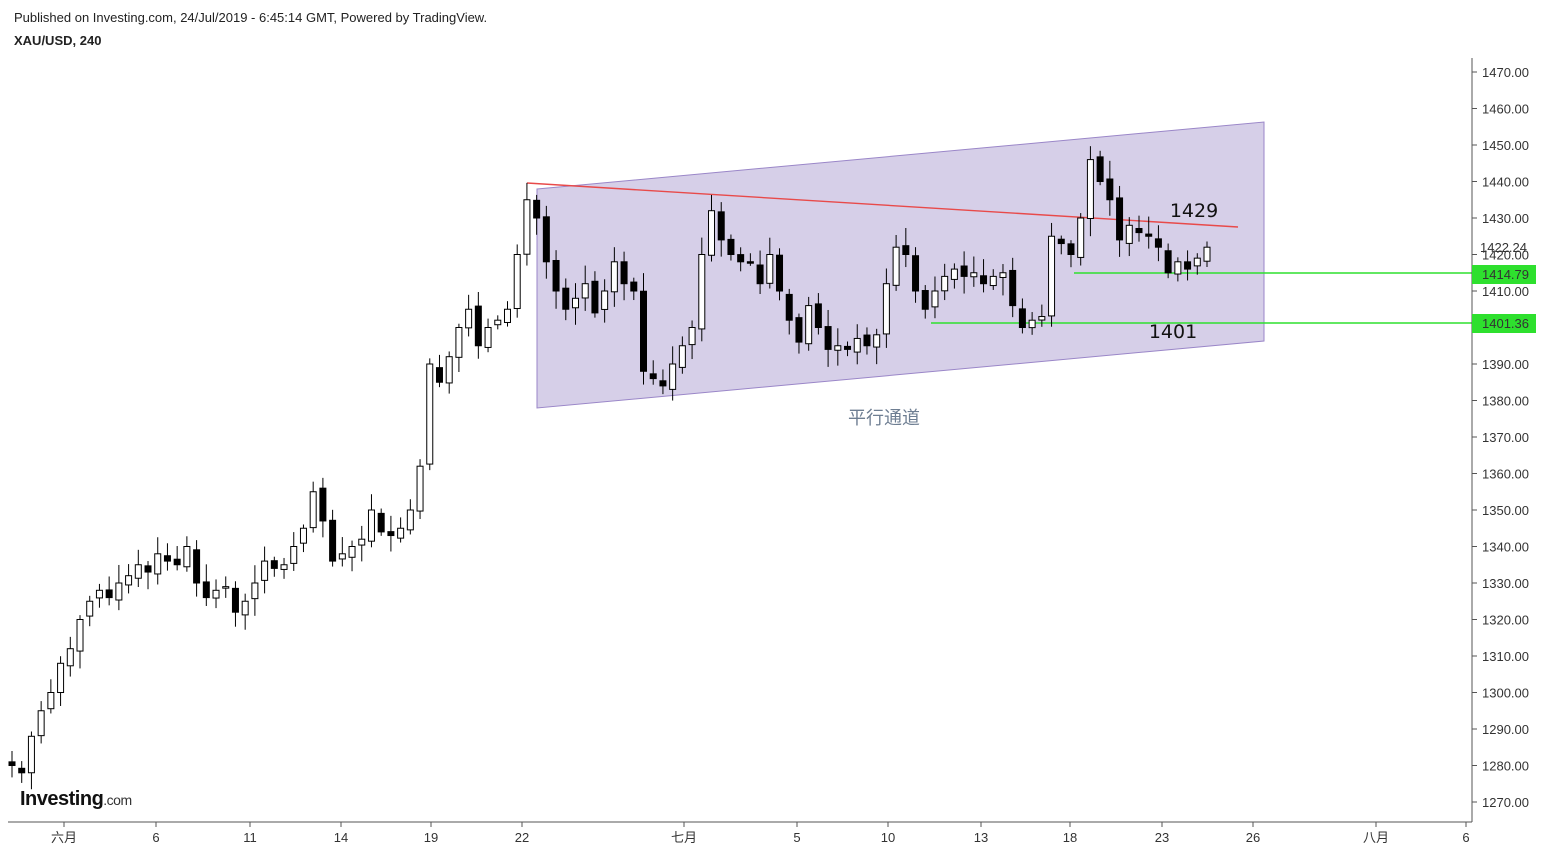 The height and width of the screenshot is (852, 1544). I want to click on x-tick-label: 6, so click(155, 837).